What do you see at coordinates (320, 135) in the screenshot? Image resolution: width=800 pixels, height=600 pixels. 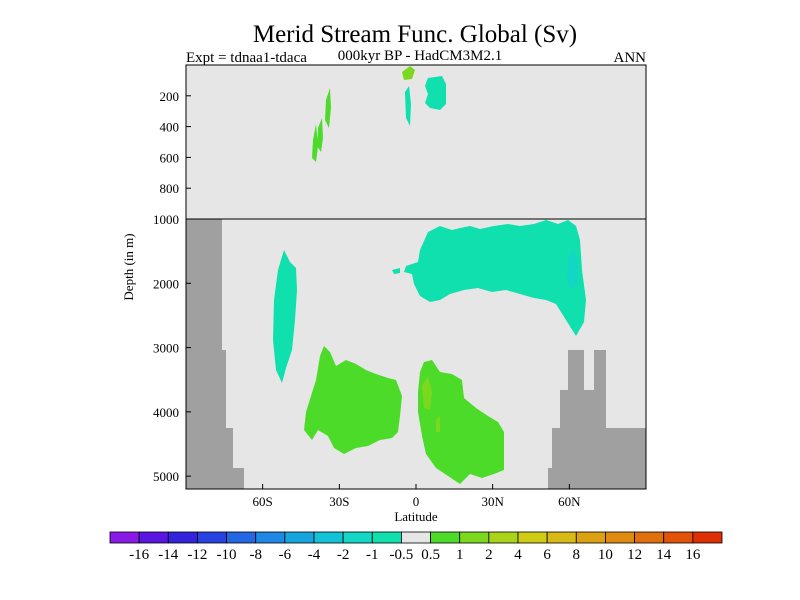 I see `contour-upper-sliver-c` at bounding box center [320, 135].